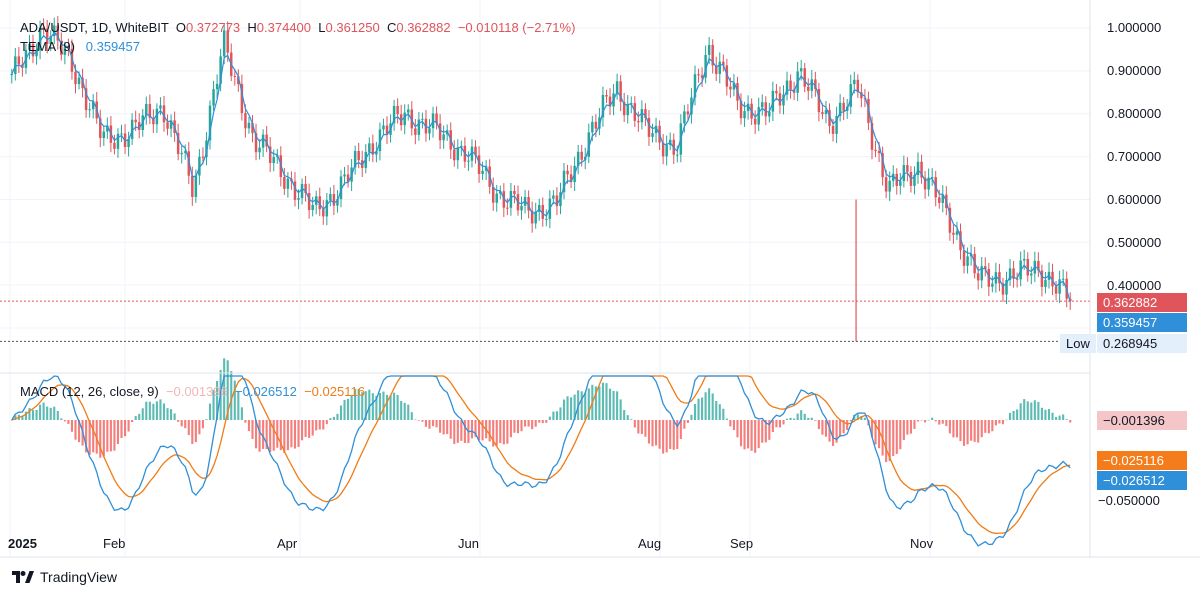 Image resolution: width=1200 pixels, height=597 pixels. I want to click on close-label: C, so click(391, 27).